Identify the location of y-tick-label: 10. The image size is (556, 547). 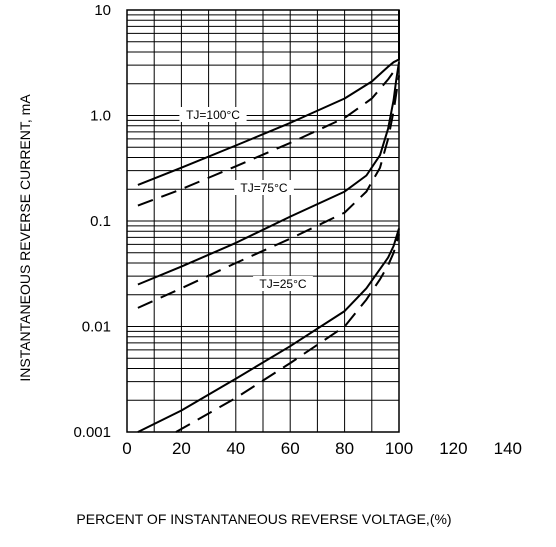
(102, 10).